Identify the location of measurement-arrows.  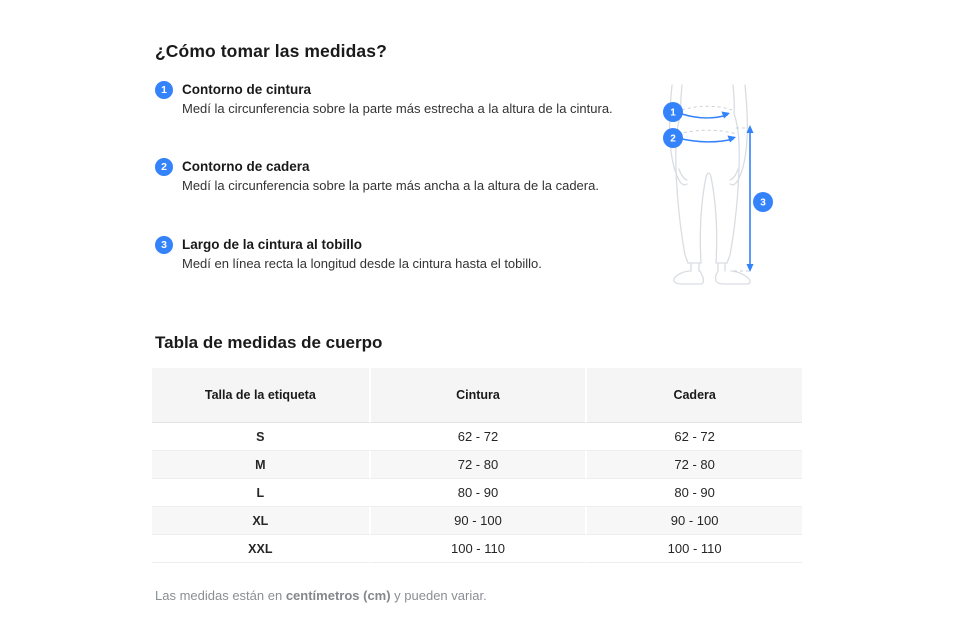
(715, 191).